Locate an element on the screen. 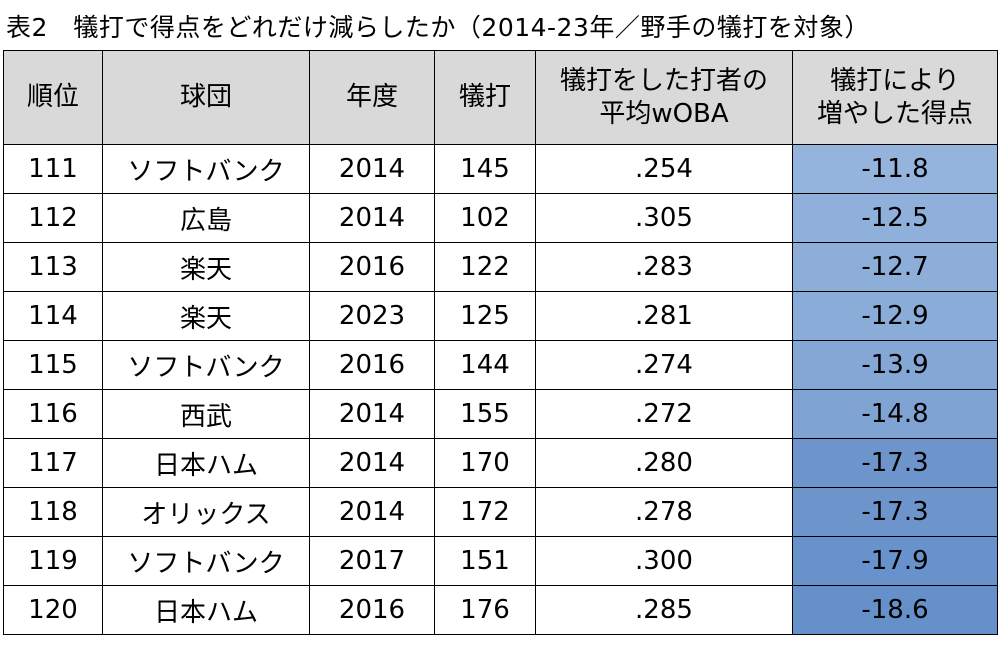 The width and height of the screenshot is (1000, 654). table-row: 117 日本ハム 2014 170.280 -17.3 is located at coordinates (500, 463).